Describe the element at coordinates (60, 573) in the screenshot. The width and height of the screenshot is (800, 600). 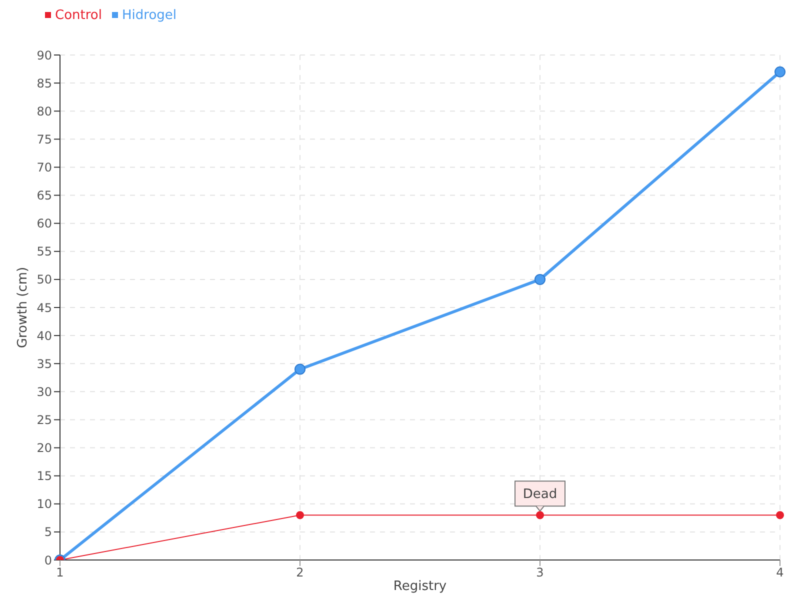
I see `x-tick-label: 1` at that location.